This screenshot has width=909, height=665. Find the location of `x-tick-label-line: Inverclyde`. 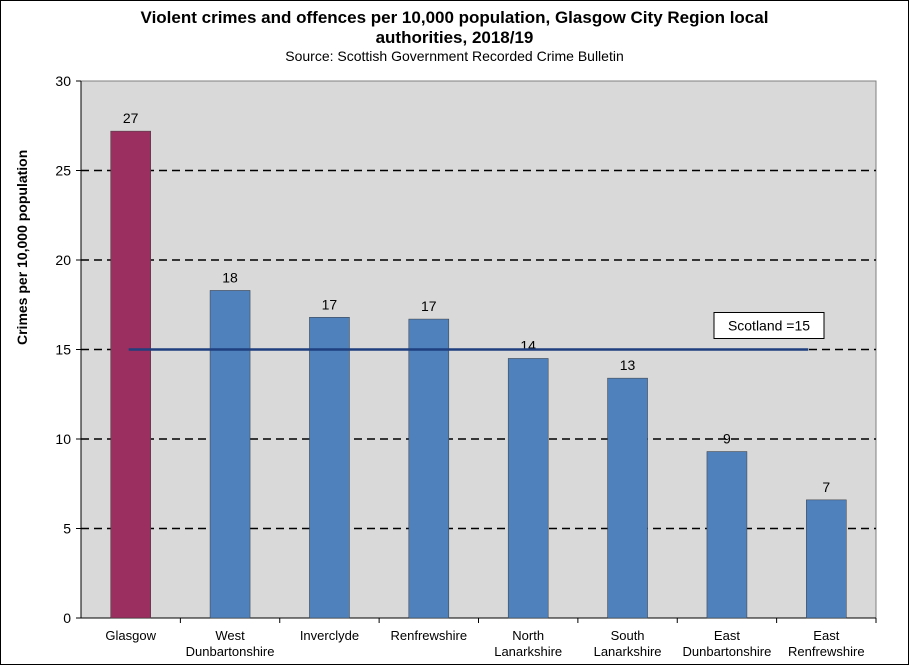

x-tick-label-line: Inverclyde is located at coordinates (329, 635).